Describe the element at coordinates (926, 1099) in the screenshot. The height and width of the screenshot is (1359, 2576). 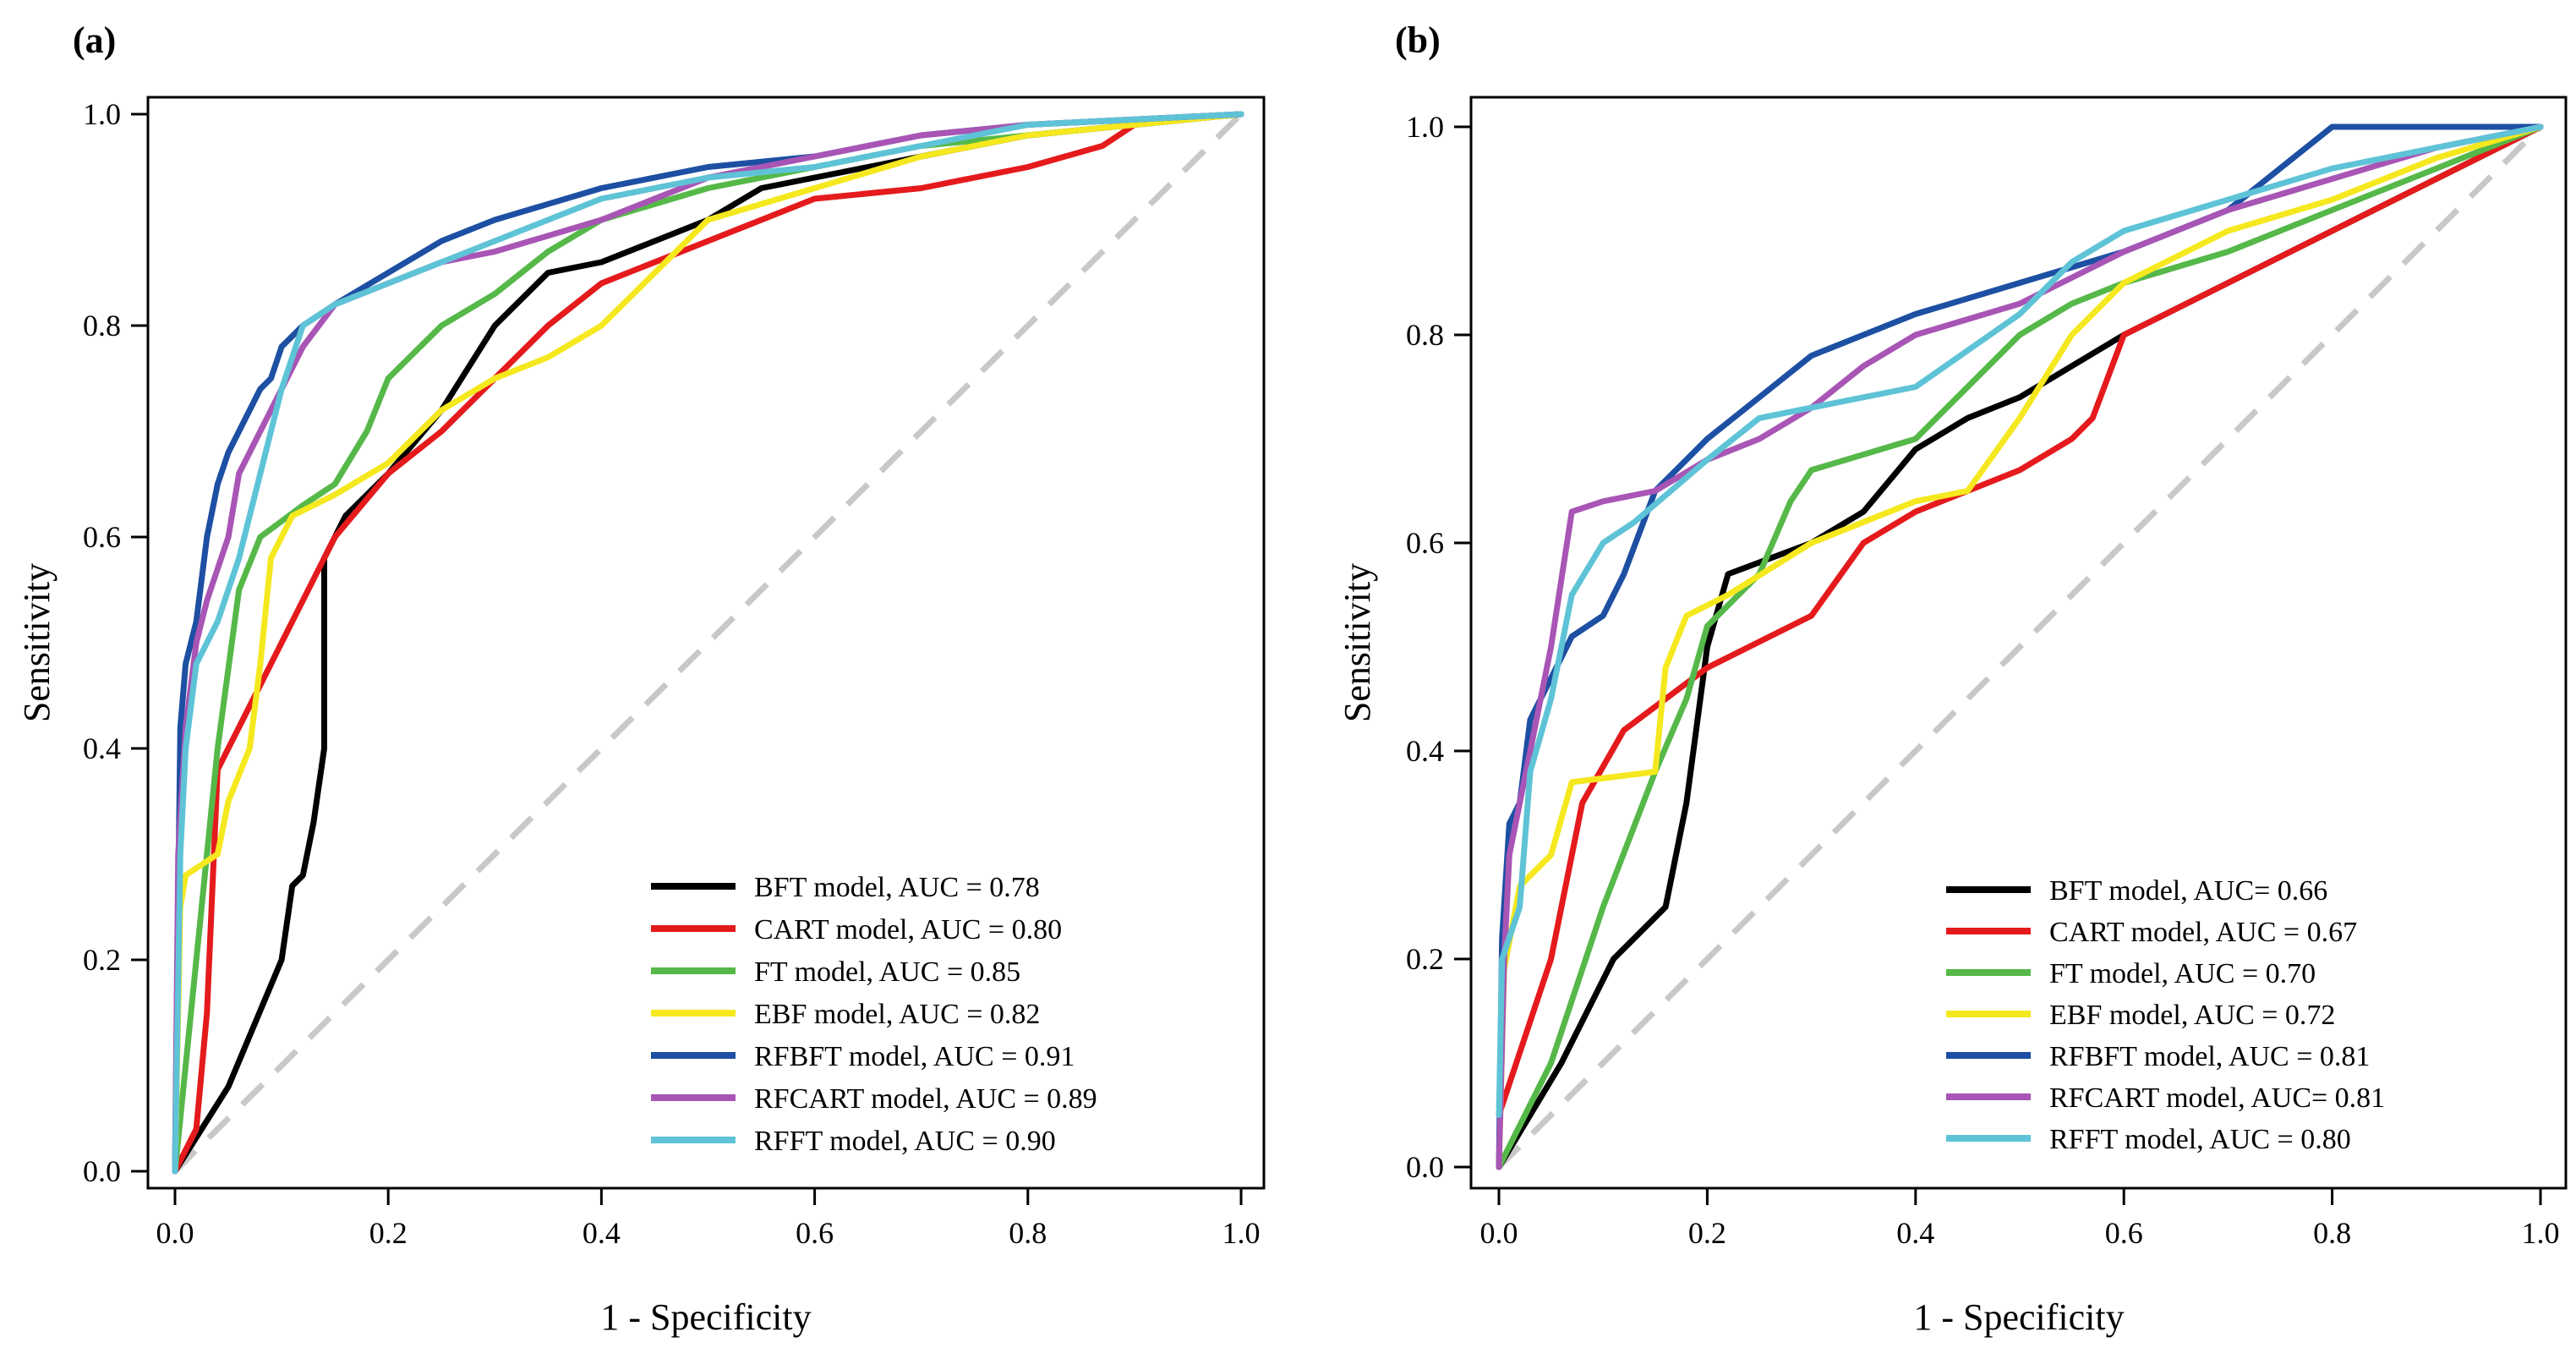
I see `legend-label: RFCART model, AUC = 0.89` at that location.